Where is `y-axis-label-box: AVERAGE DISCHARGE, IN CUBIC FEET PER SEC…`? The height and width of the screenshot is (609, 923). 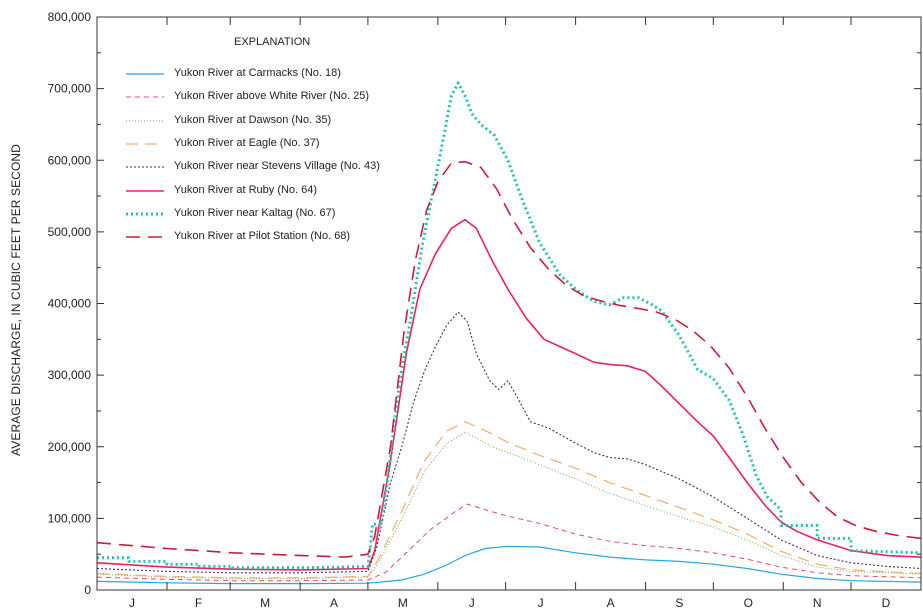 y-axis-label-box: AVERAGE DISCHARGE, IN CUBIC FEET PER SEC… is located at coordinates (16, 300).